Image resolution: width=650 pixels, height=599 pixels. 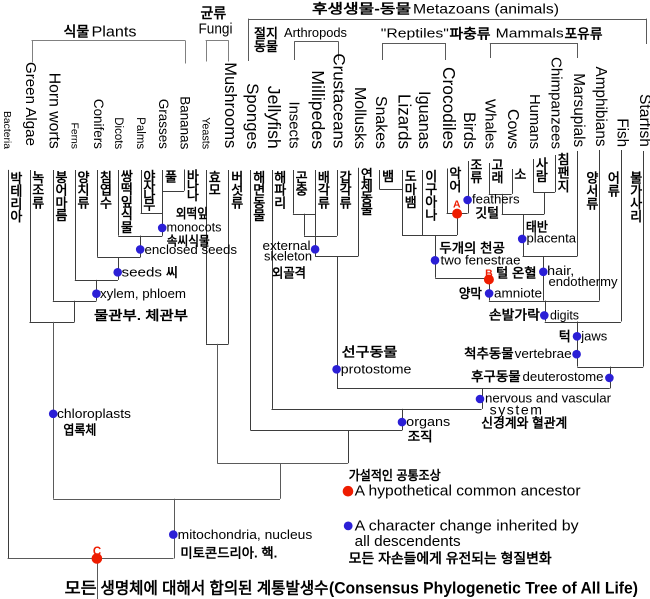 What do you see at coordinates (188, 240) in the screenshot?
I see `svg-text: 속씨식물` at bounding box center [188, 240].